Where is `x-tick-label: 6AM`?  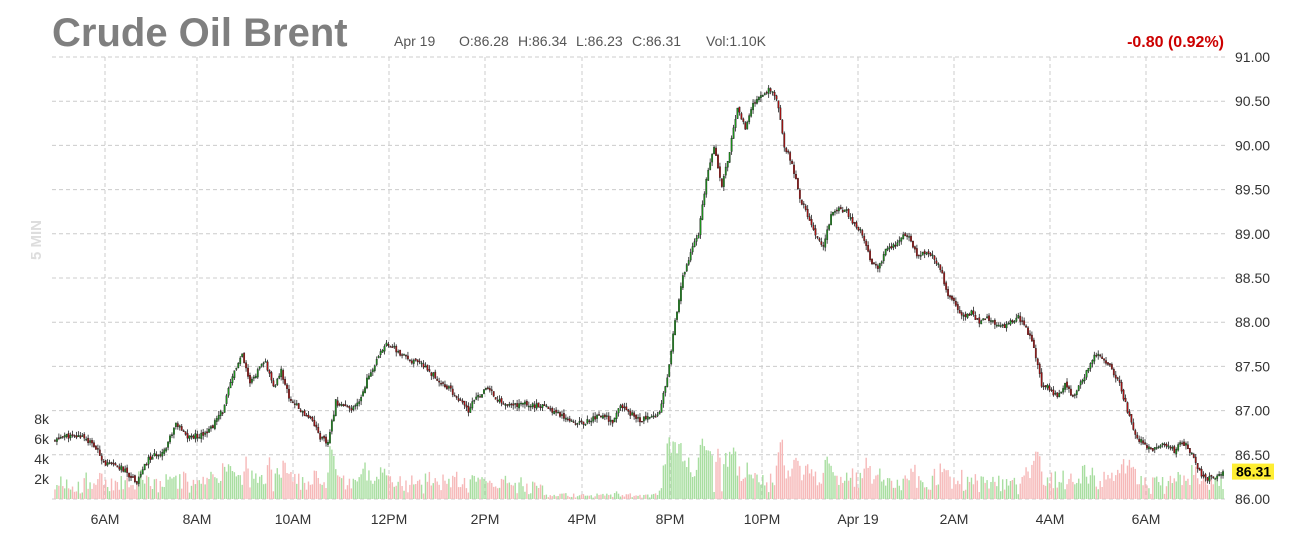 x-tick-label: 6AM is located at coordinates (105, 519).